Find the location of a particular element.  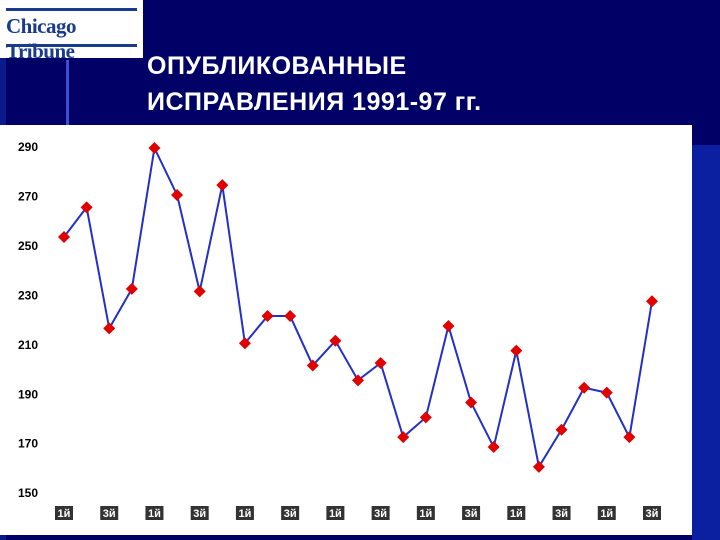

y-tick-label: 270 is located at coordinates (28, 197).